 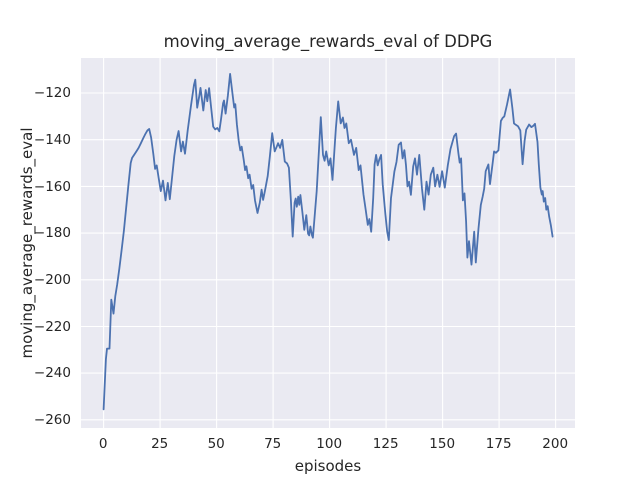 I want to click on x-tick-label: 25, so click(x=160, y=444).